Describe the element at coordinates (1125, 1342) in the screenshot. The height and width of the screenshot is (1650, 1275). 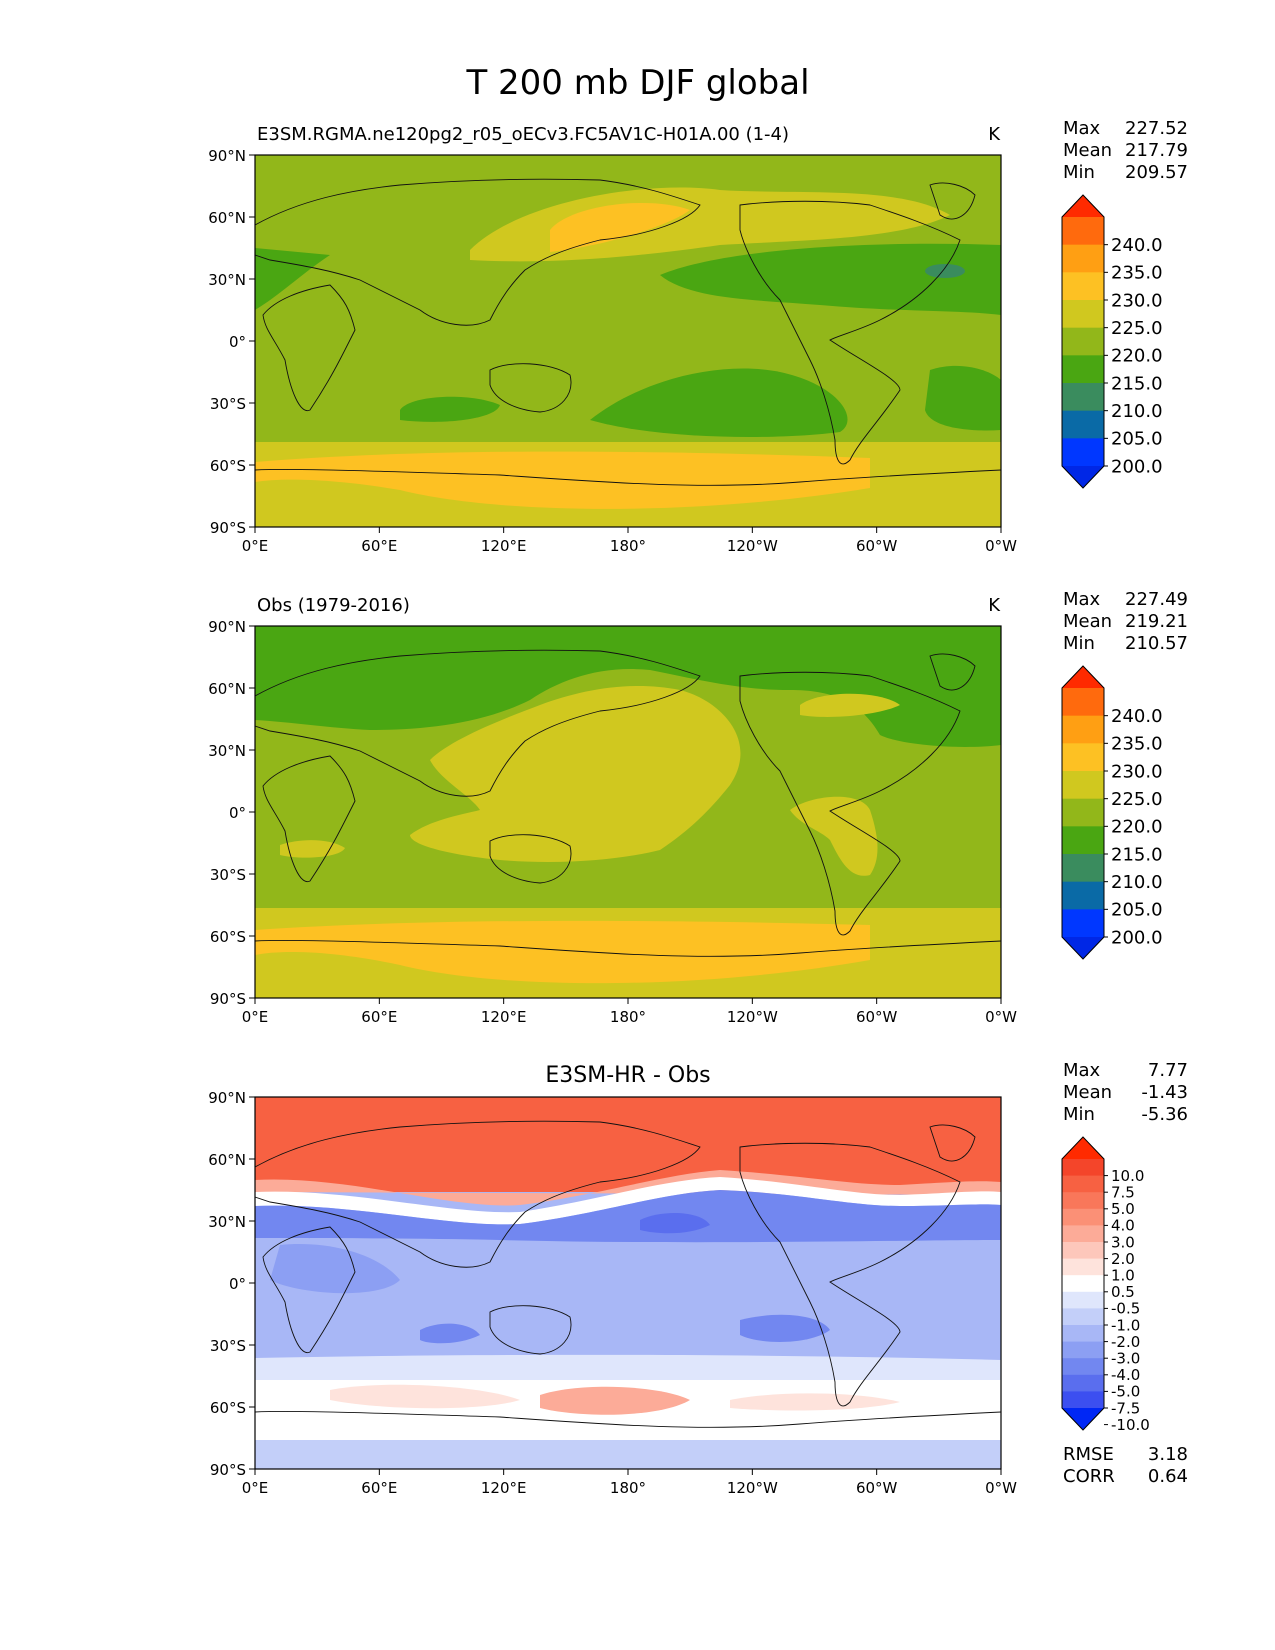
I see `colorbar-label: -2.0` at that location.